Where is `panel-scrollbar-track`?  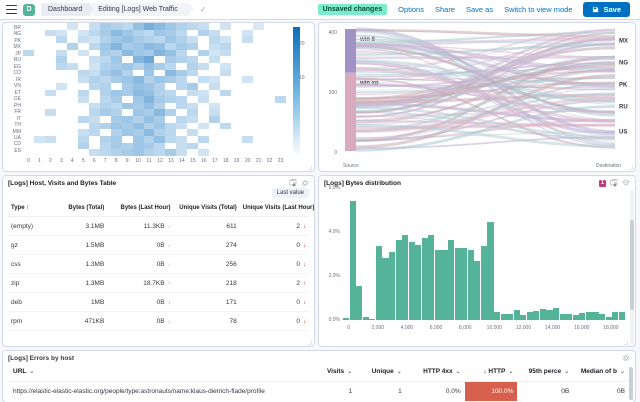
panel-scrollbar-track is located at coordinates (632, 267).